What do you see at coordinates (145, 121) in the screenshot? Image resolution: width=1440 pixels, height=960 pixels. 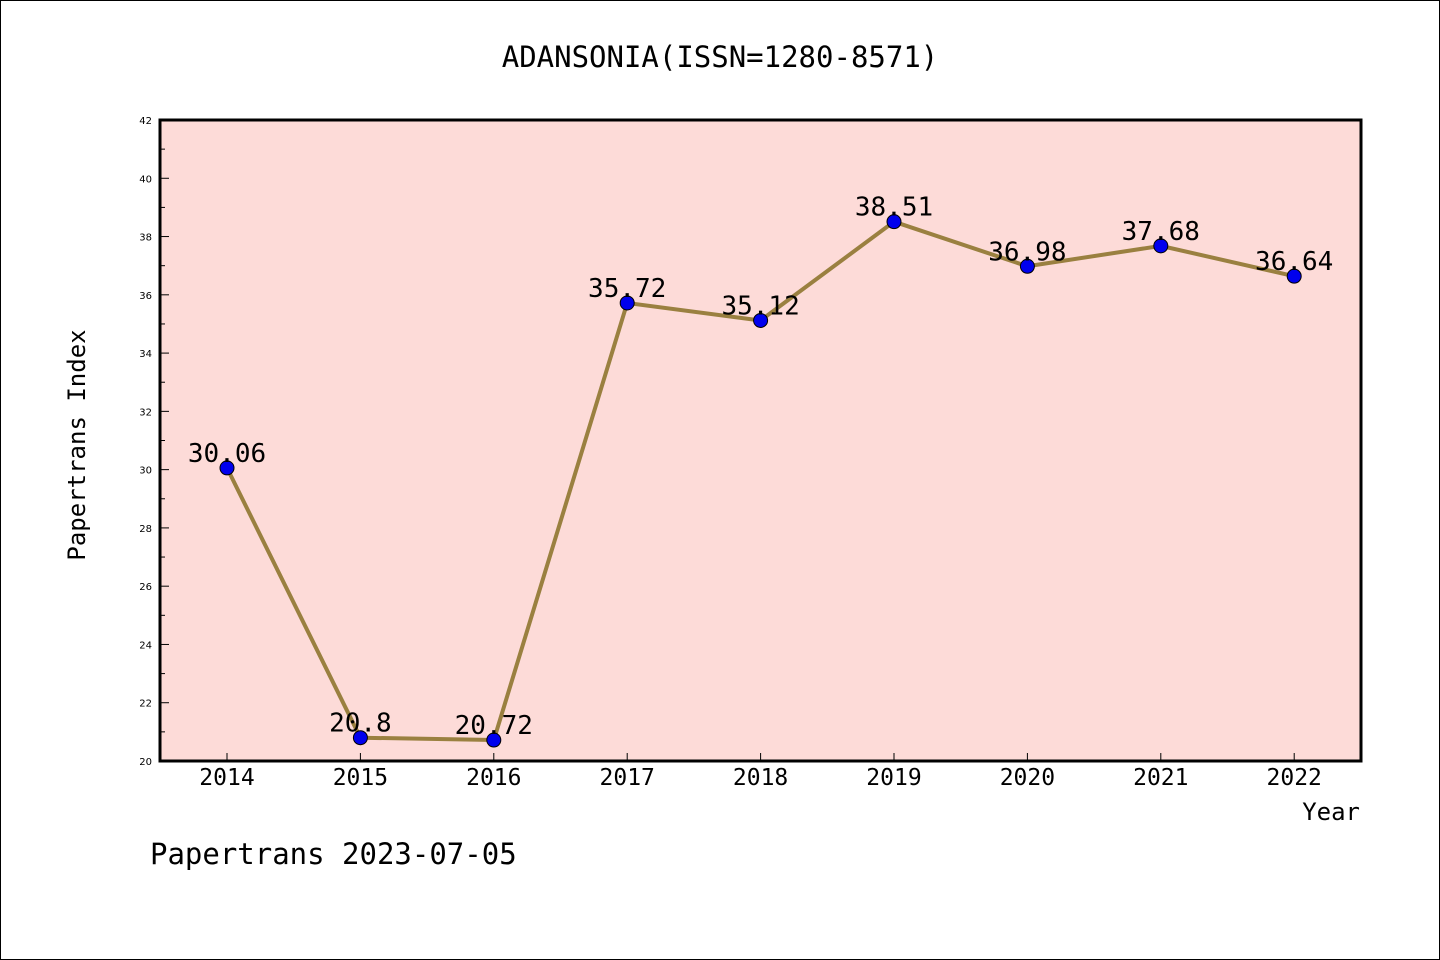 I see `y-tick-label: 42` at bounding box center [145, 121].